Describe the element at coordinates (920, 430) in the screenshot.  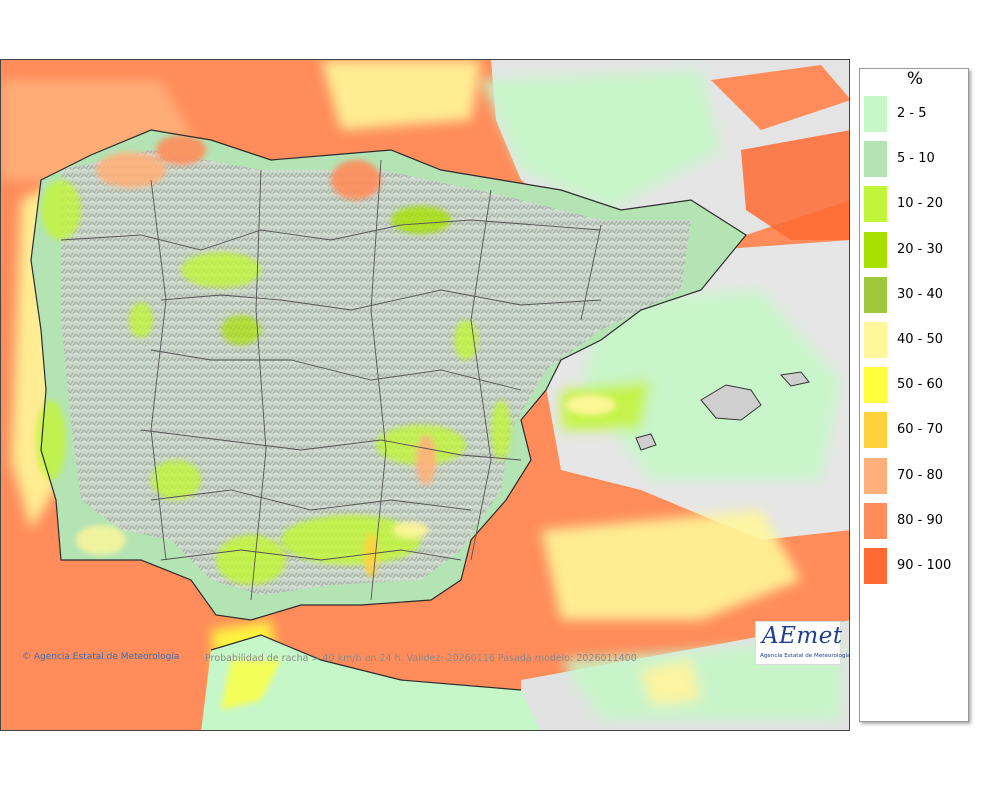
I see `legend-label: 60 - 70` at that location.